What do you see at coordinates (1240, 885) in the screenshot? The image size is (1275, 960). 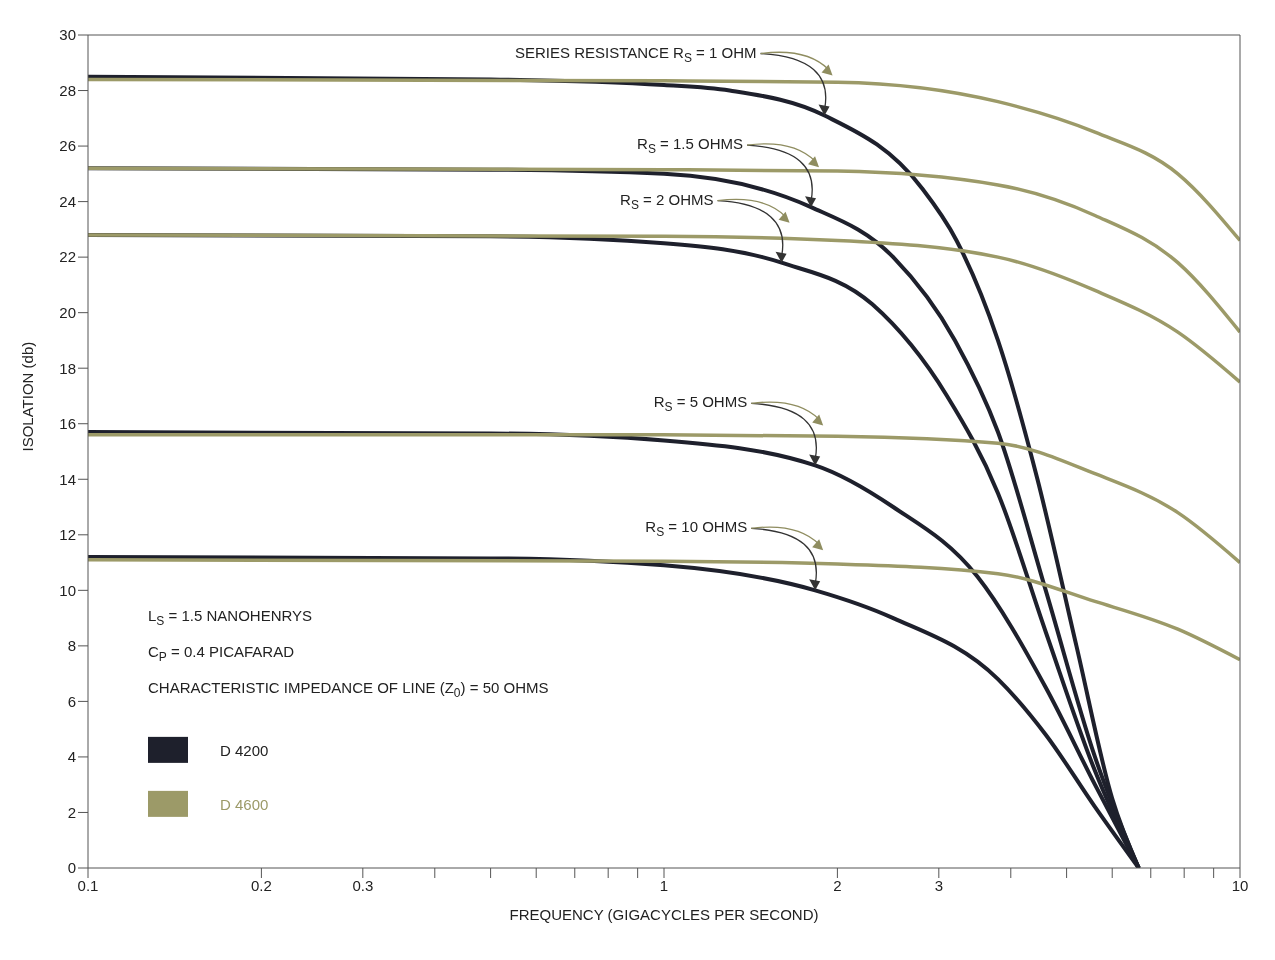 I see `x-tick-label: 10` at bounding box center [1240, 885].